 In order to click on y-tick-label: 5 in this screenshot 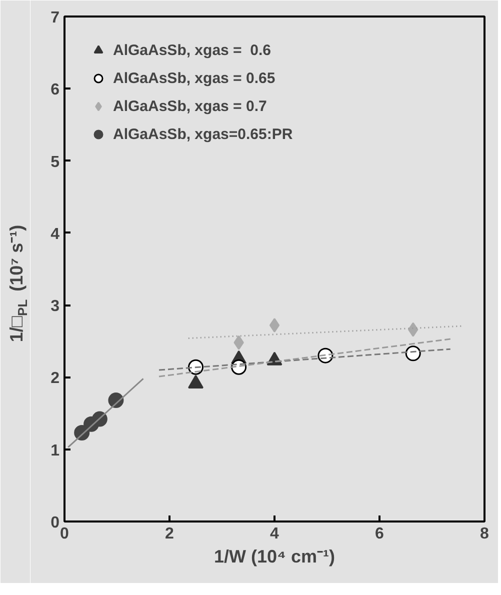, I will do `click(55, 162)`.